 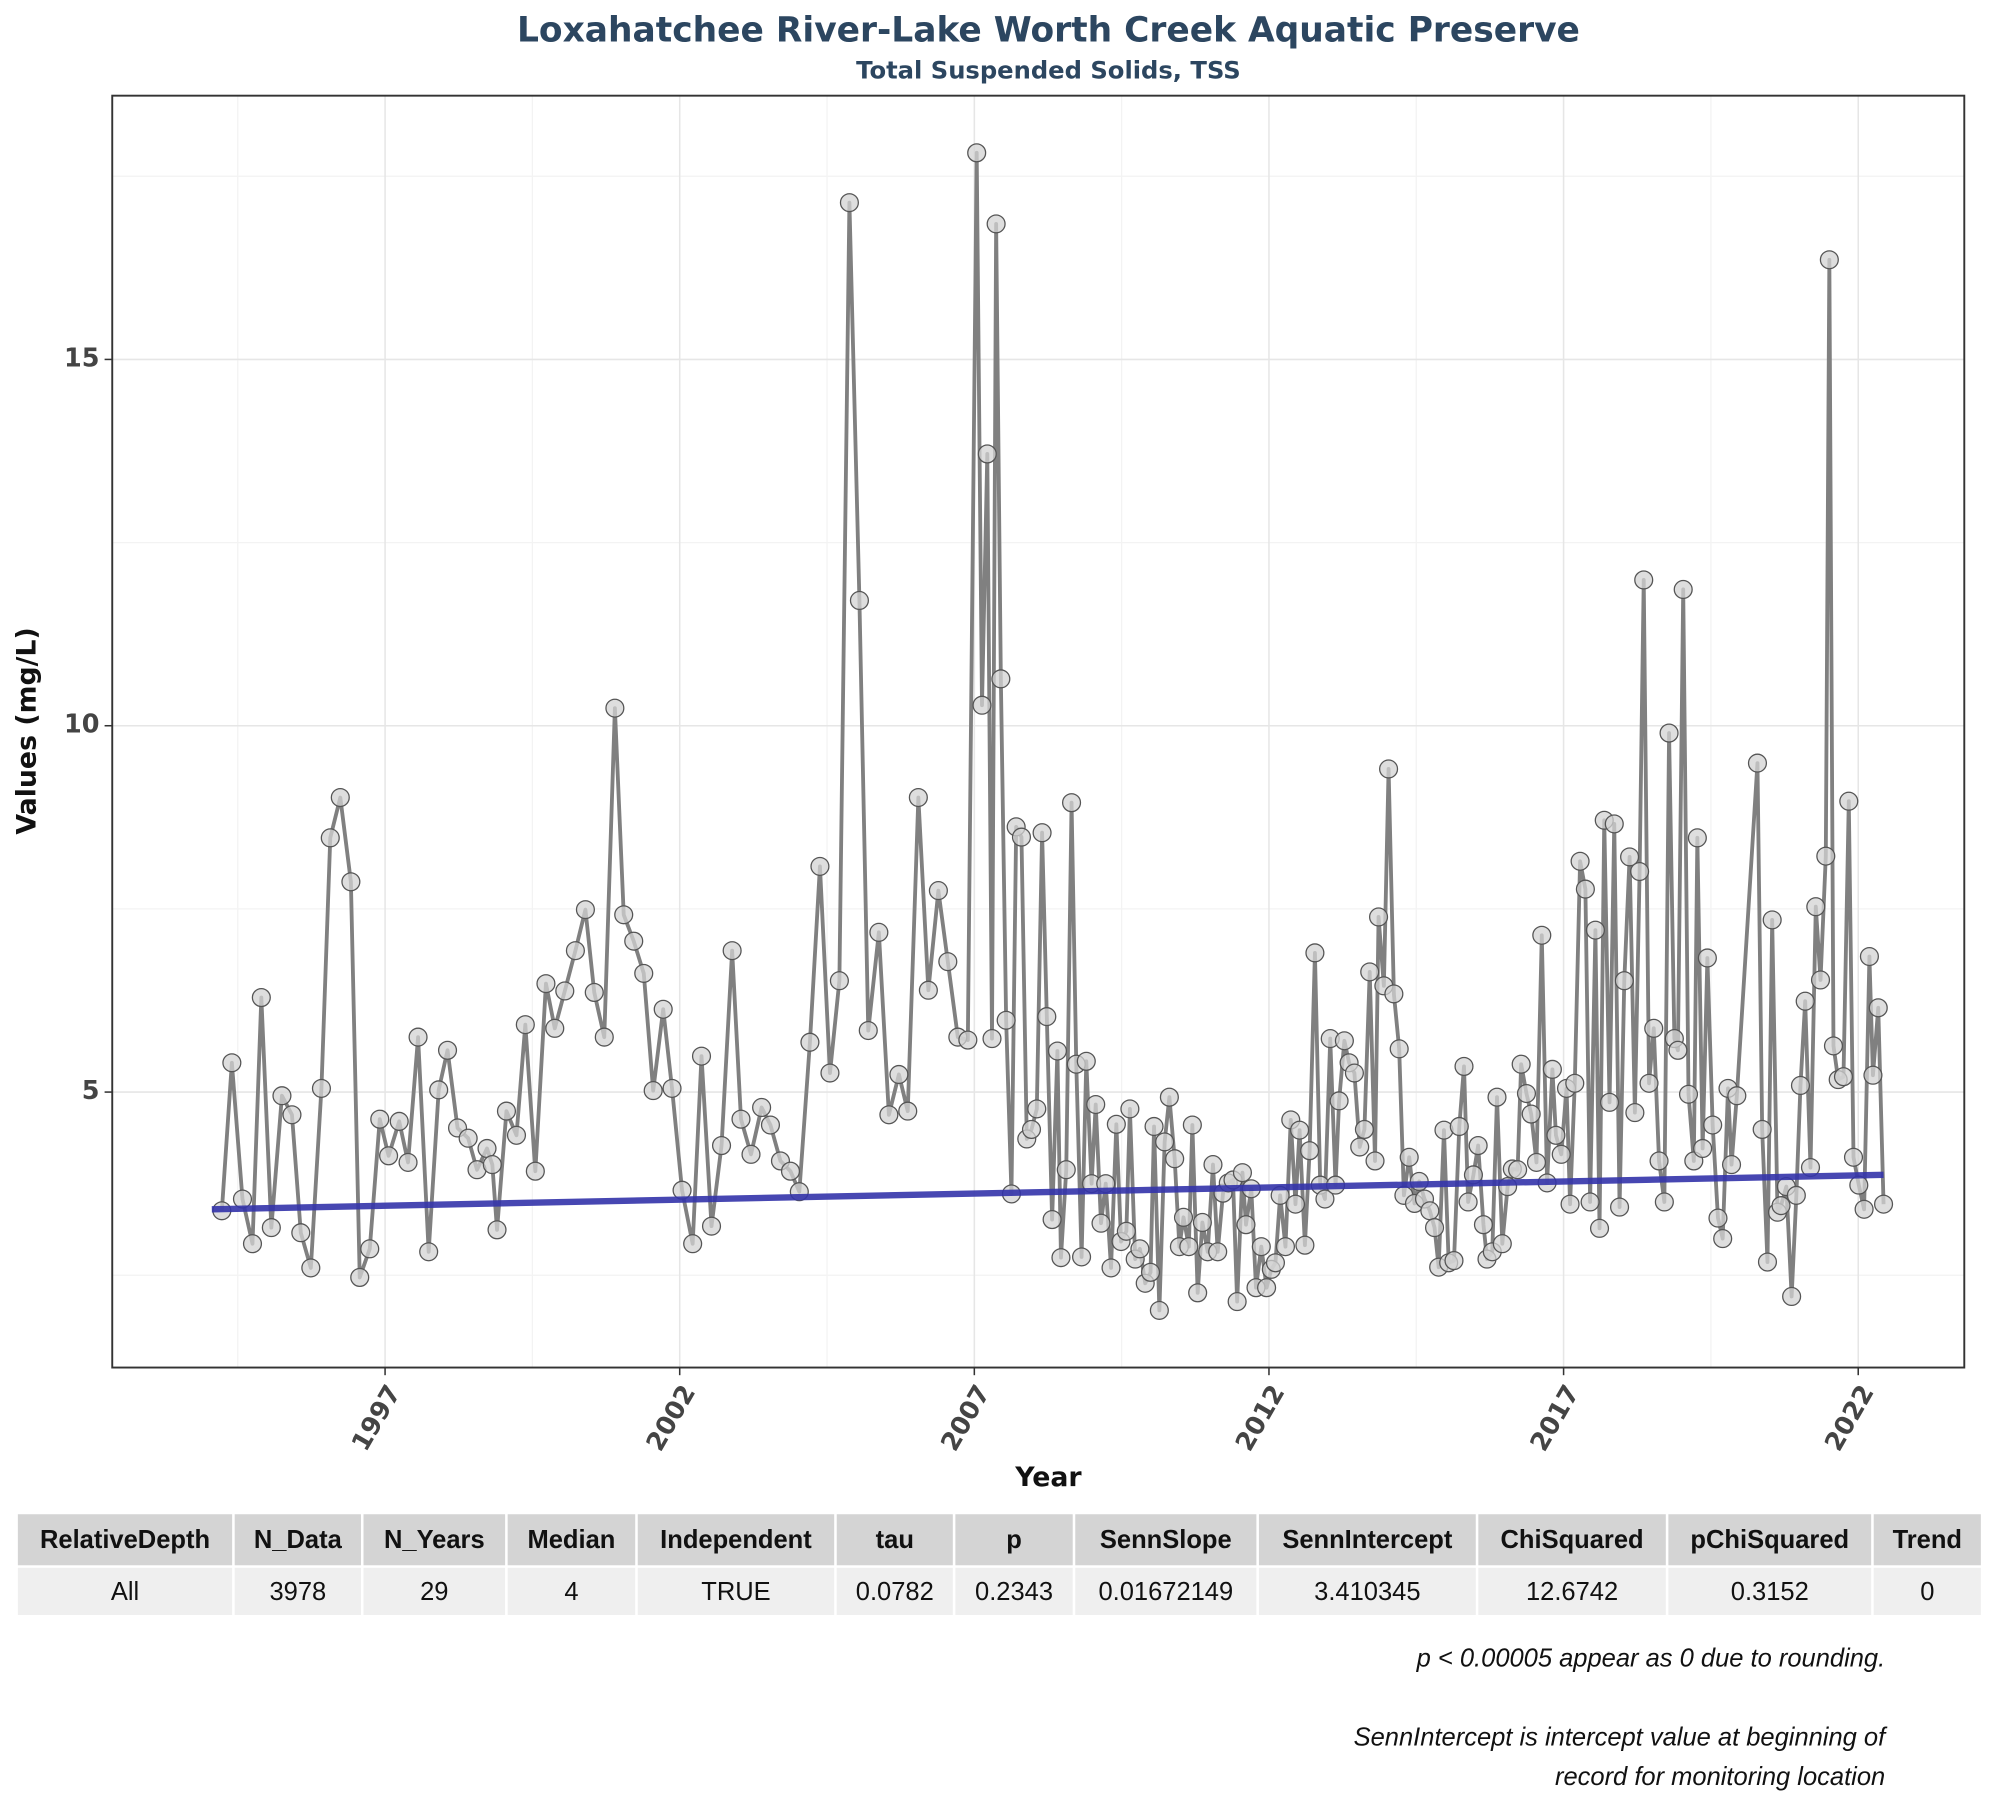 I want to click on table-cell: 12.6742, so click(x=1572, y=1592).